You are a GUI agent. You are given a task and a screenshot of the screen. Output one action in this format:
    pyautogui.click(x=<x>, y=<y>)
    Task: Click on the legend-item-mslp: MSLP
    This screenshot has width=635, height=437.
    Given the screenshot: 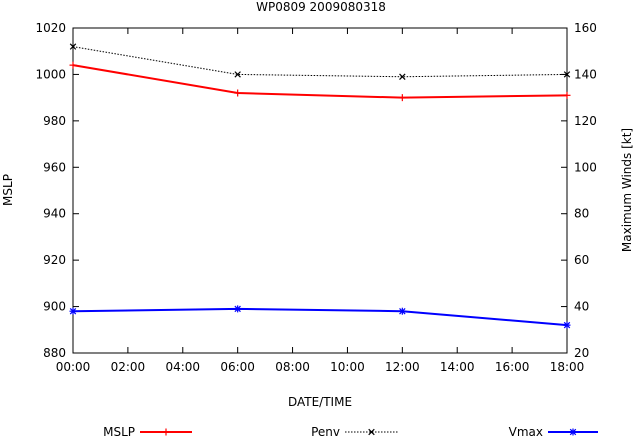 What is the action you would take?
    pyautogui.click(x=147, y=431)
    